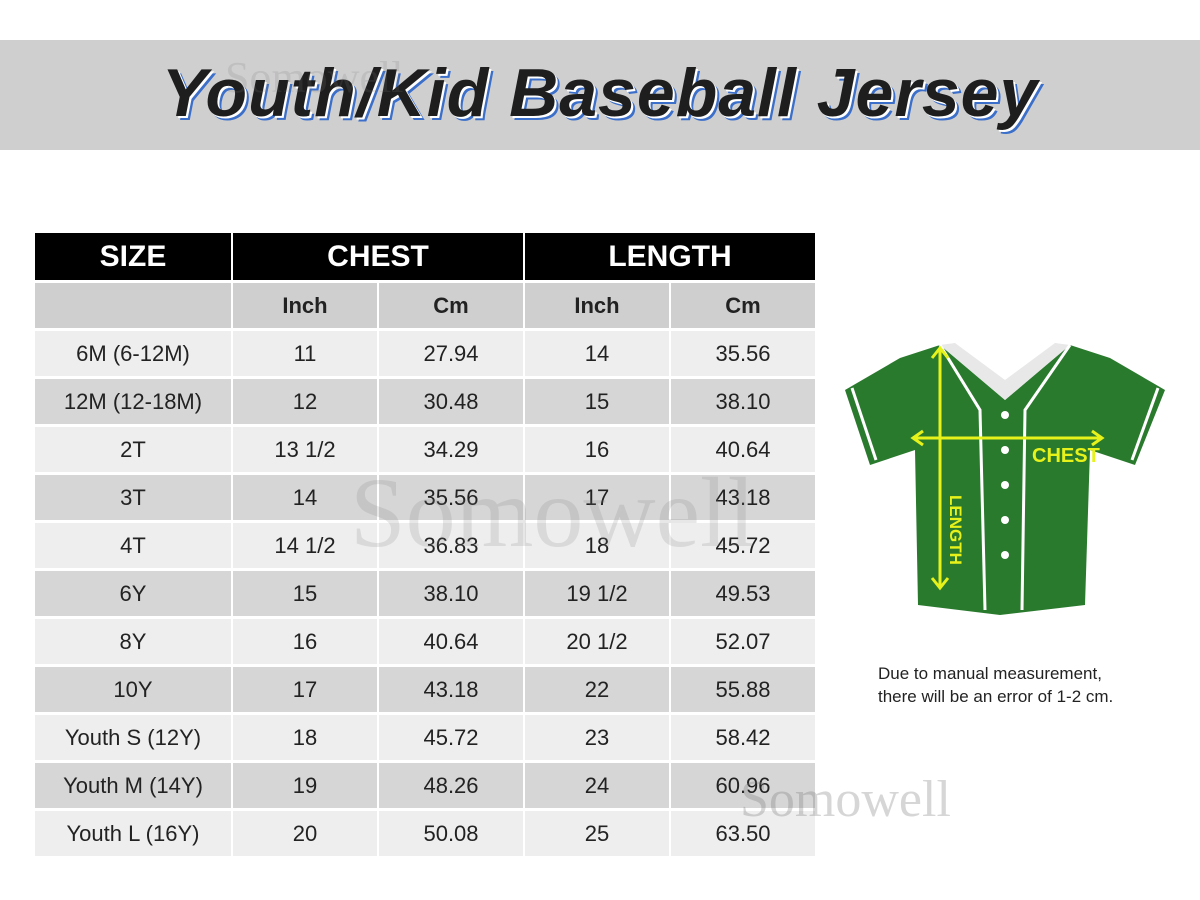  What do you see at coordinates (305, 785) in the screenshot?
I see `chest-inch-cell: 19` at bounding box center [305, 785].